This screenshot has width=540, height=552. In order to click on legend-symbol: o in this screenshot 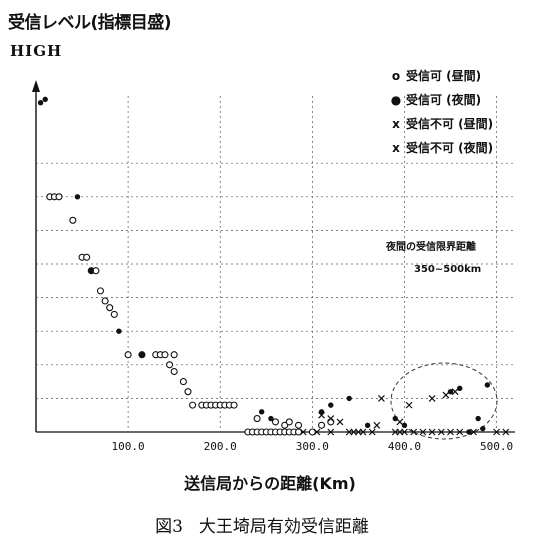, I will do `click(396, 76)`.